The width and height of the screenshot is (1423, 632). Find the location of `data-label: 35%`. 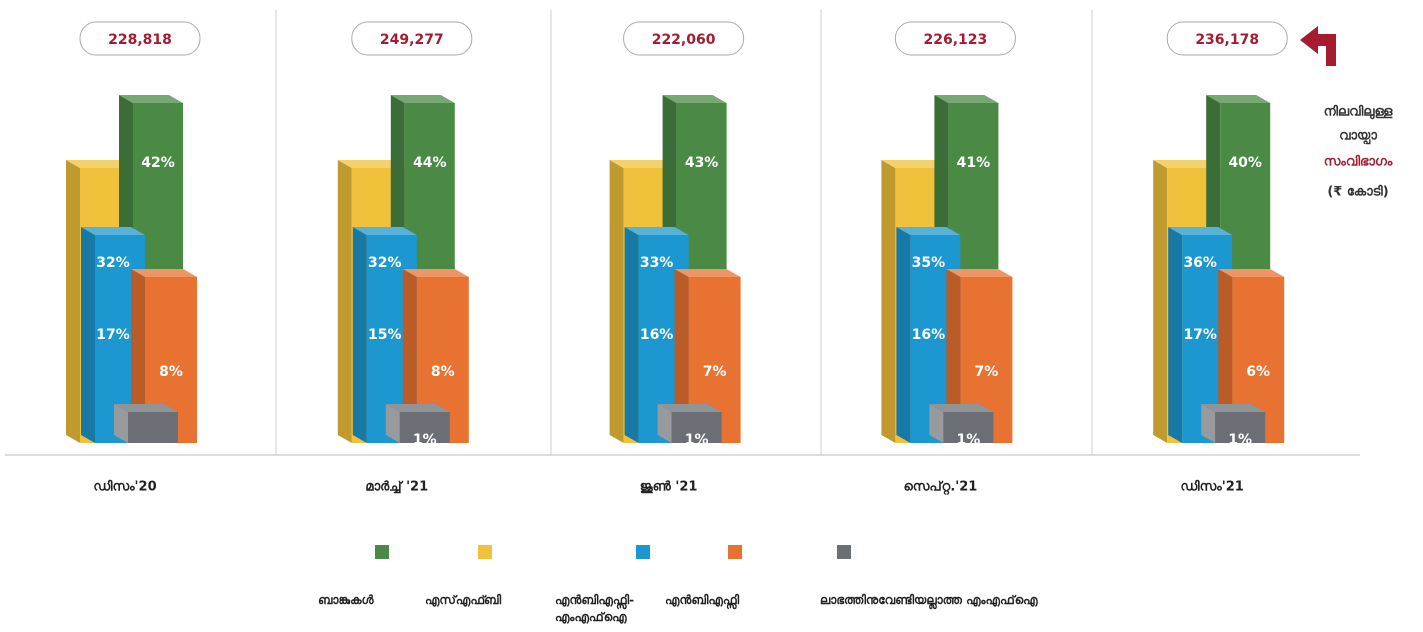

data-label: 35% is located at coordinates (929, 263).